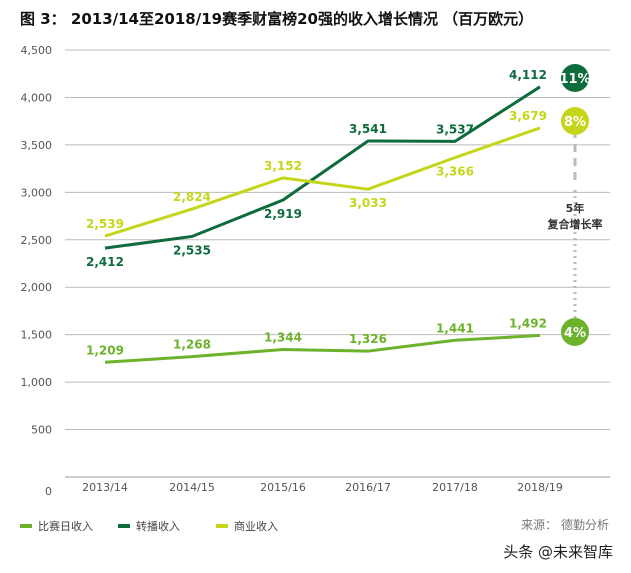 Image resolution: width=631 pixels, height=573 pixels. I want to click on data-label: 1,268, so click(192, 345).